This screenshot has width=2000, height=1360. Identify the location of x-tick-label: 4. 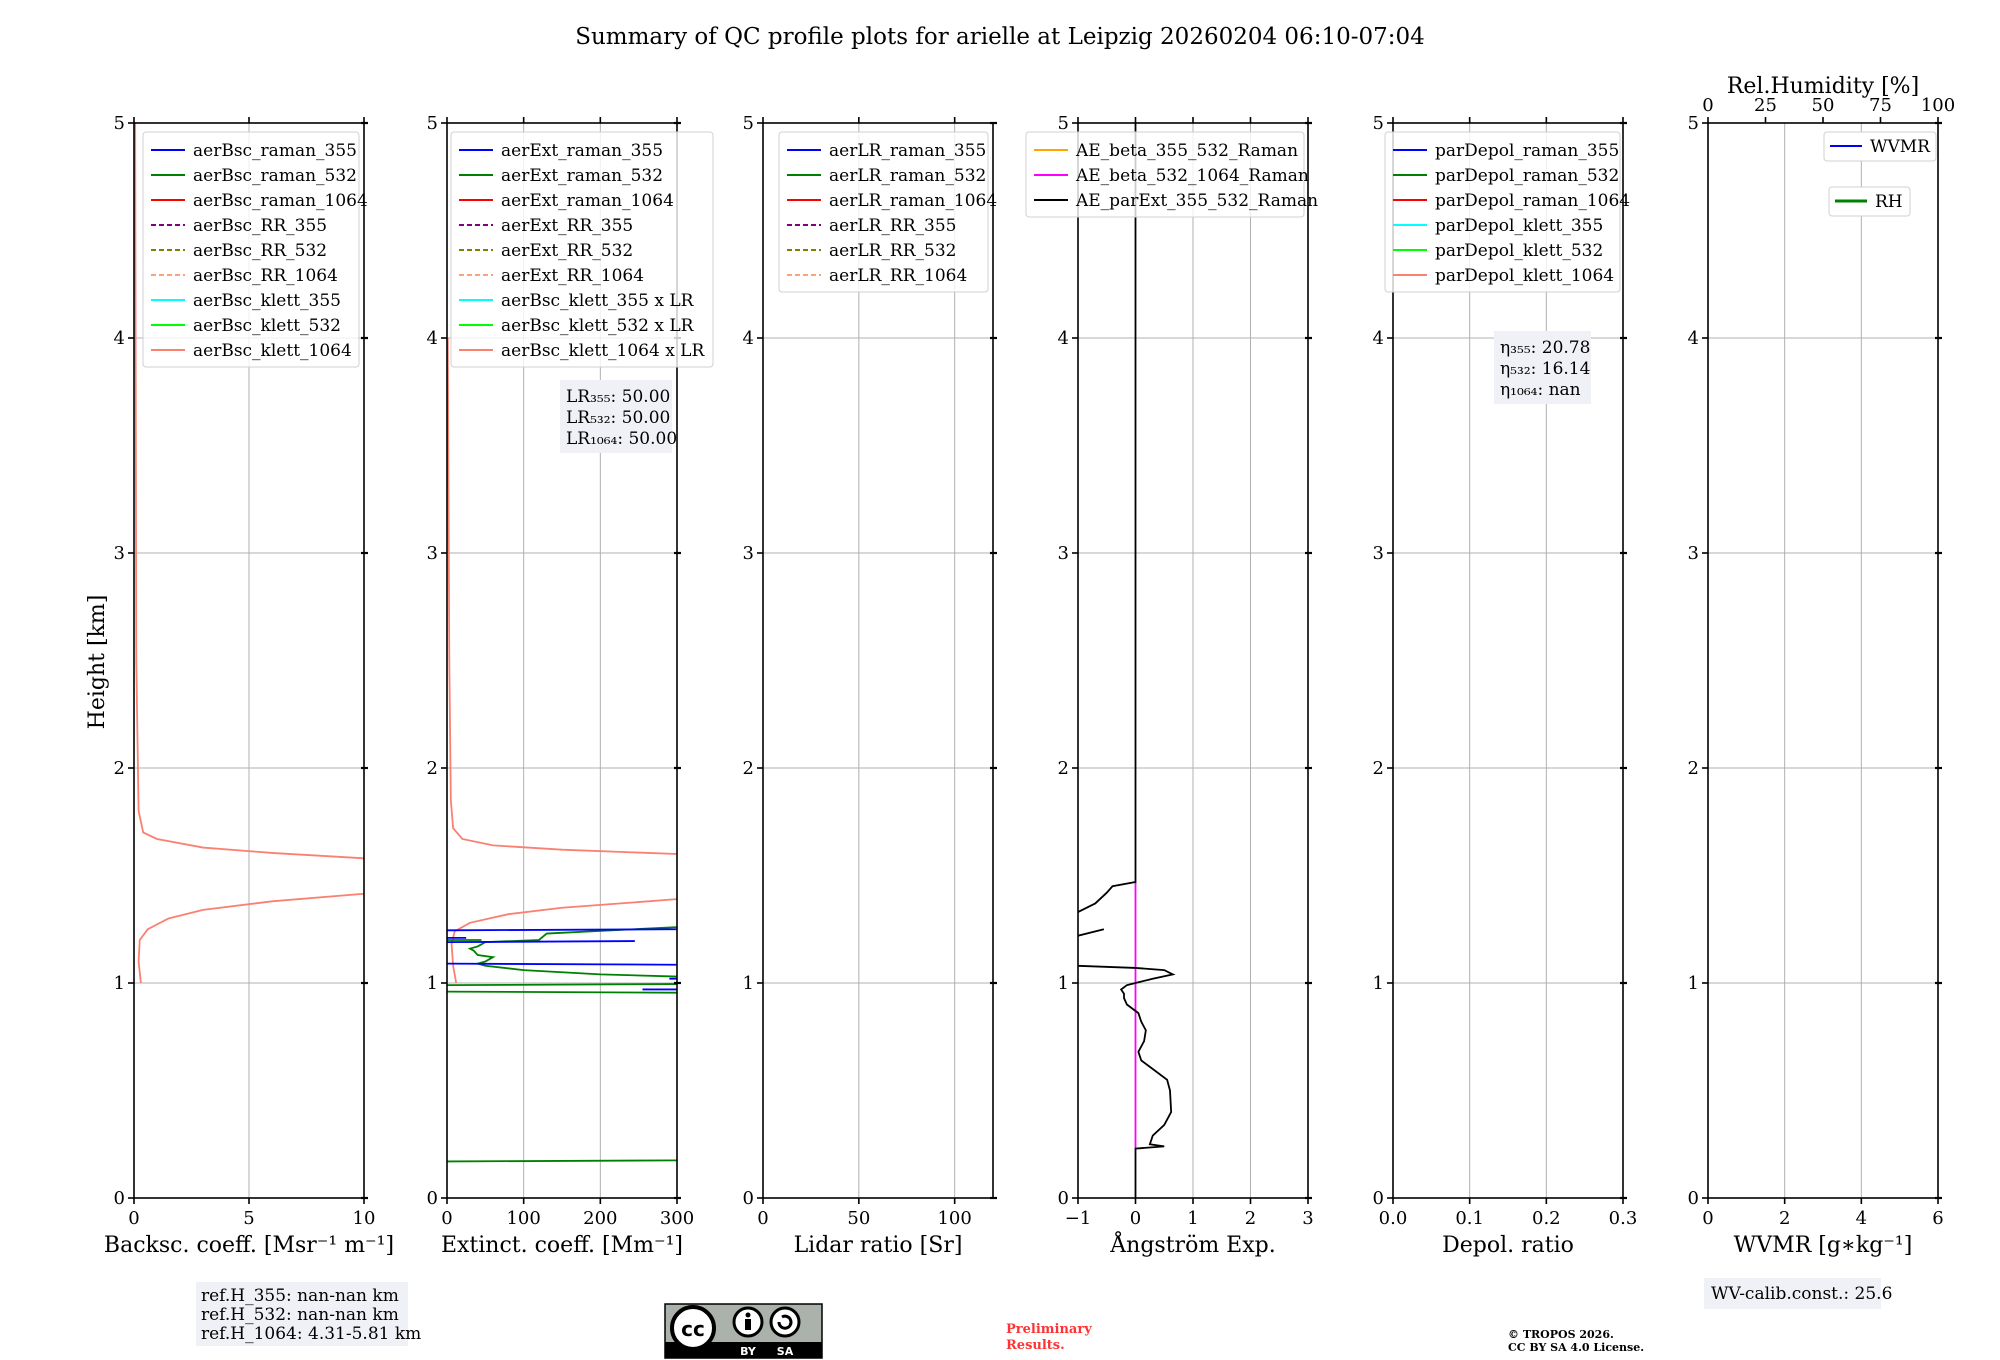
(1861, 1218).